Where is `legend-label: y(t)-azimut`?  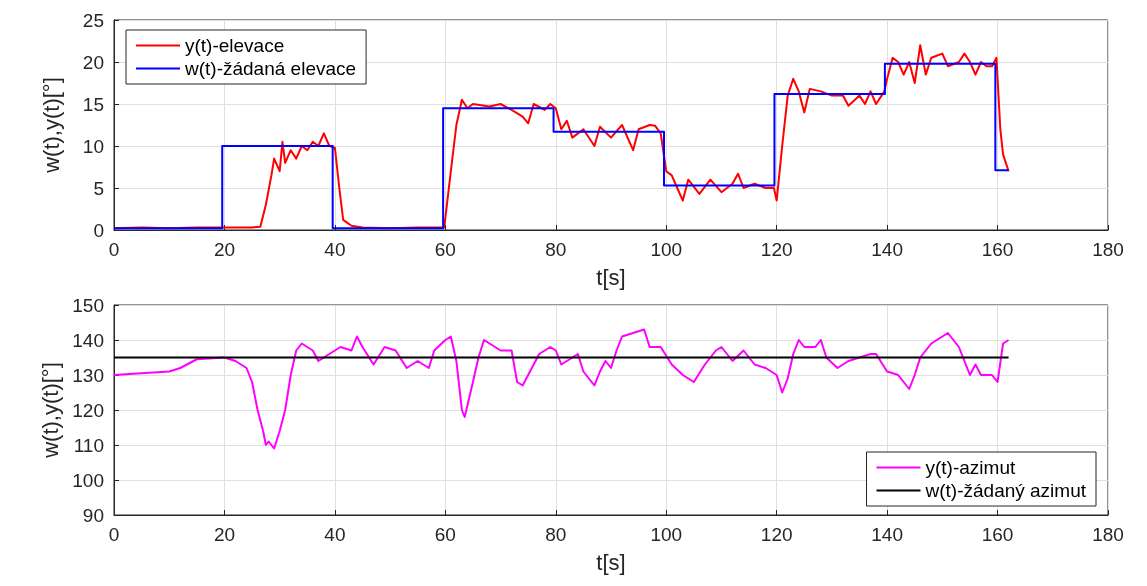
legend-label: y(t)-azimut is located at coordinates (970, 467).